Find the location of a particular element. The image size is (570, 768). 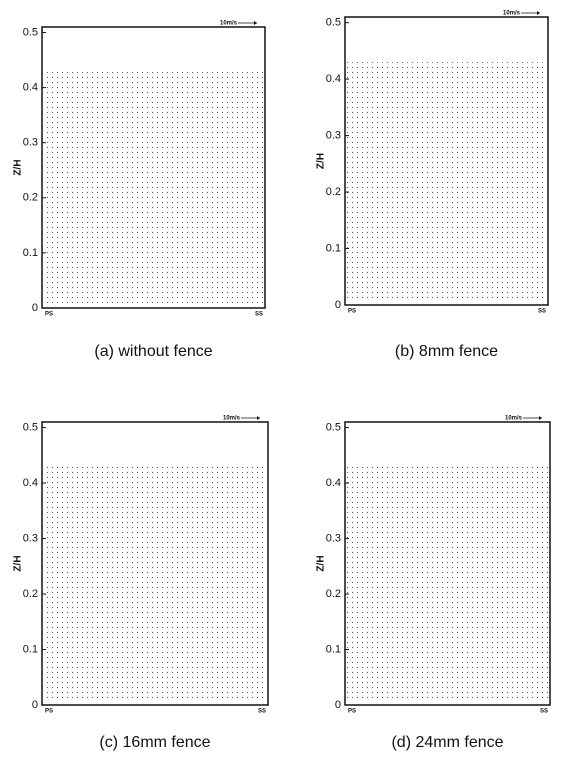

caption: (a) without fence is located at coordinates (153, 351).